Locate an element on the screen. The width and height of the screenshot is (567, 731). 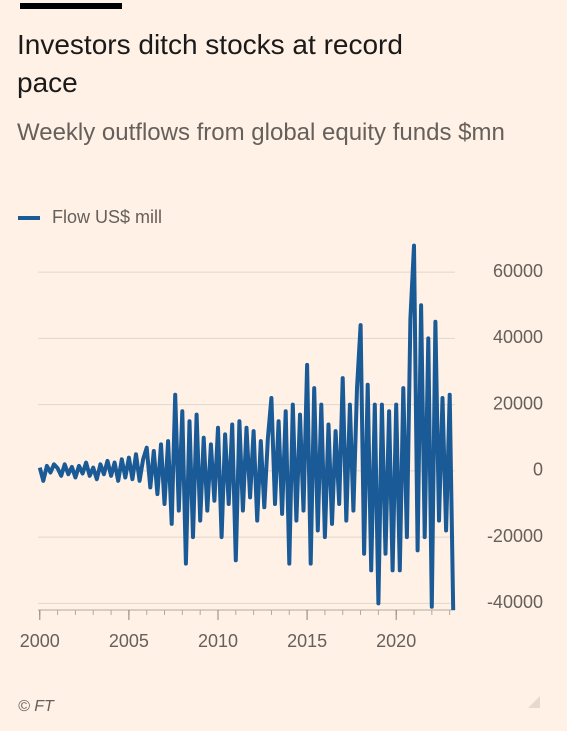
y-tick-label: -20000 is located at coordinates (515, 536).